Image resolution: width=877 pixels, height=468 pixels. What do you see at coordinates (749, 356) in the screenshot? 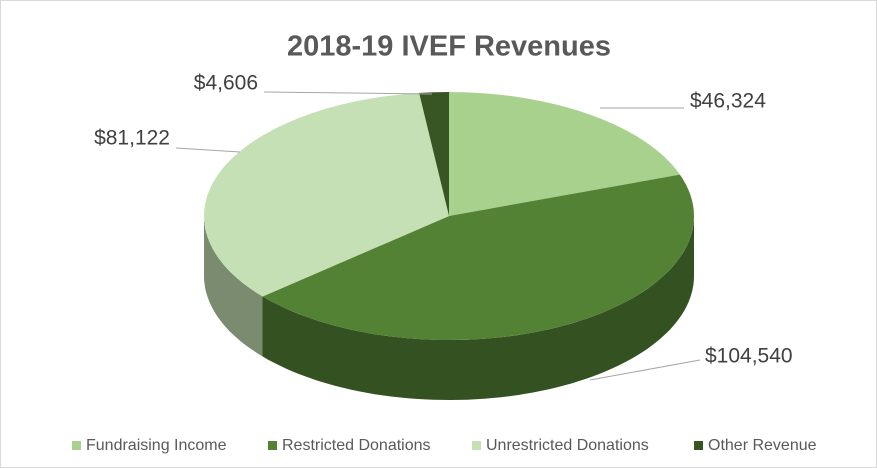
I see `data-label: $104,540` at bounding box center [749, 356].